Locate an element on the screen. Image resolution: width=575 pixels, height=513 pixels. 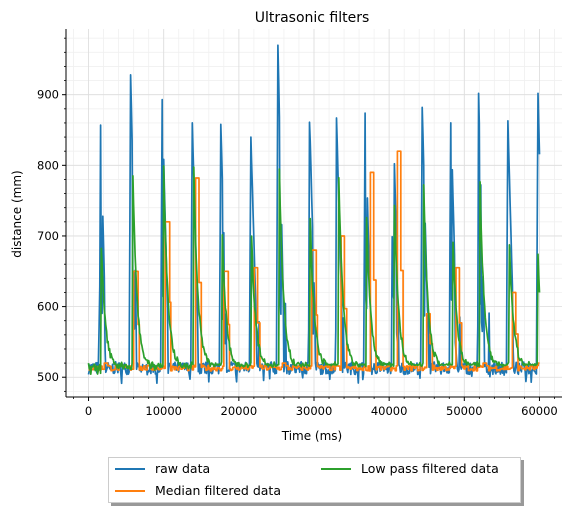
x-tick-label: 10000 is located at coordinates (163, 411).